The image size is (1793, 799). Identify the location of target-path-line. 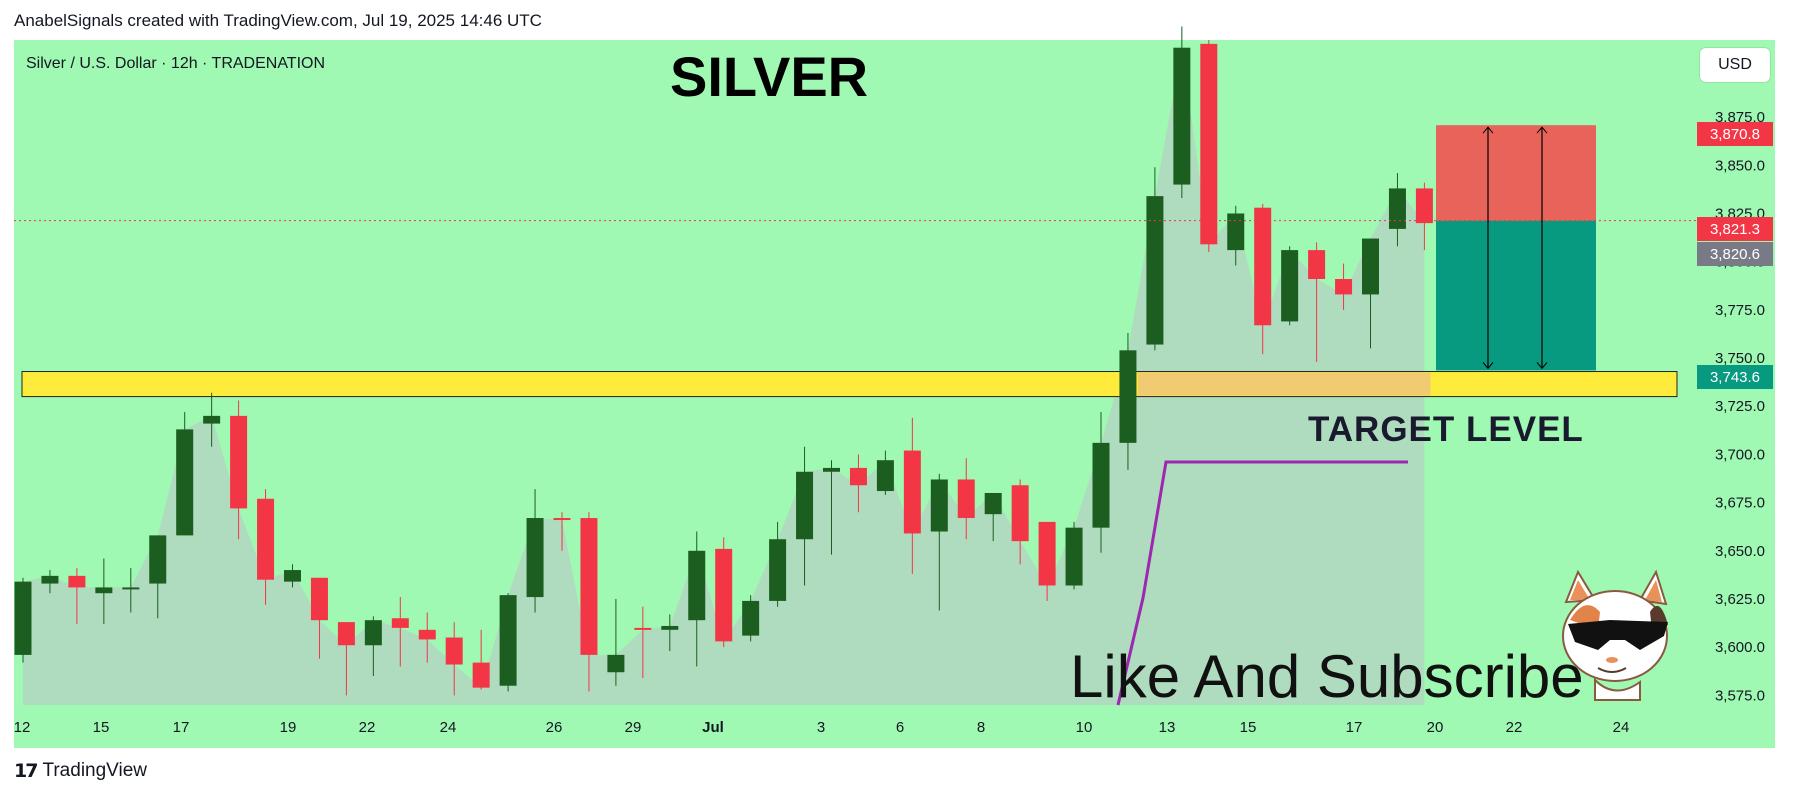
(1262, 583).